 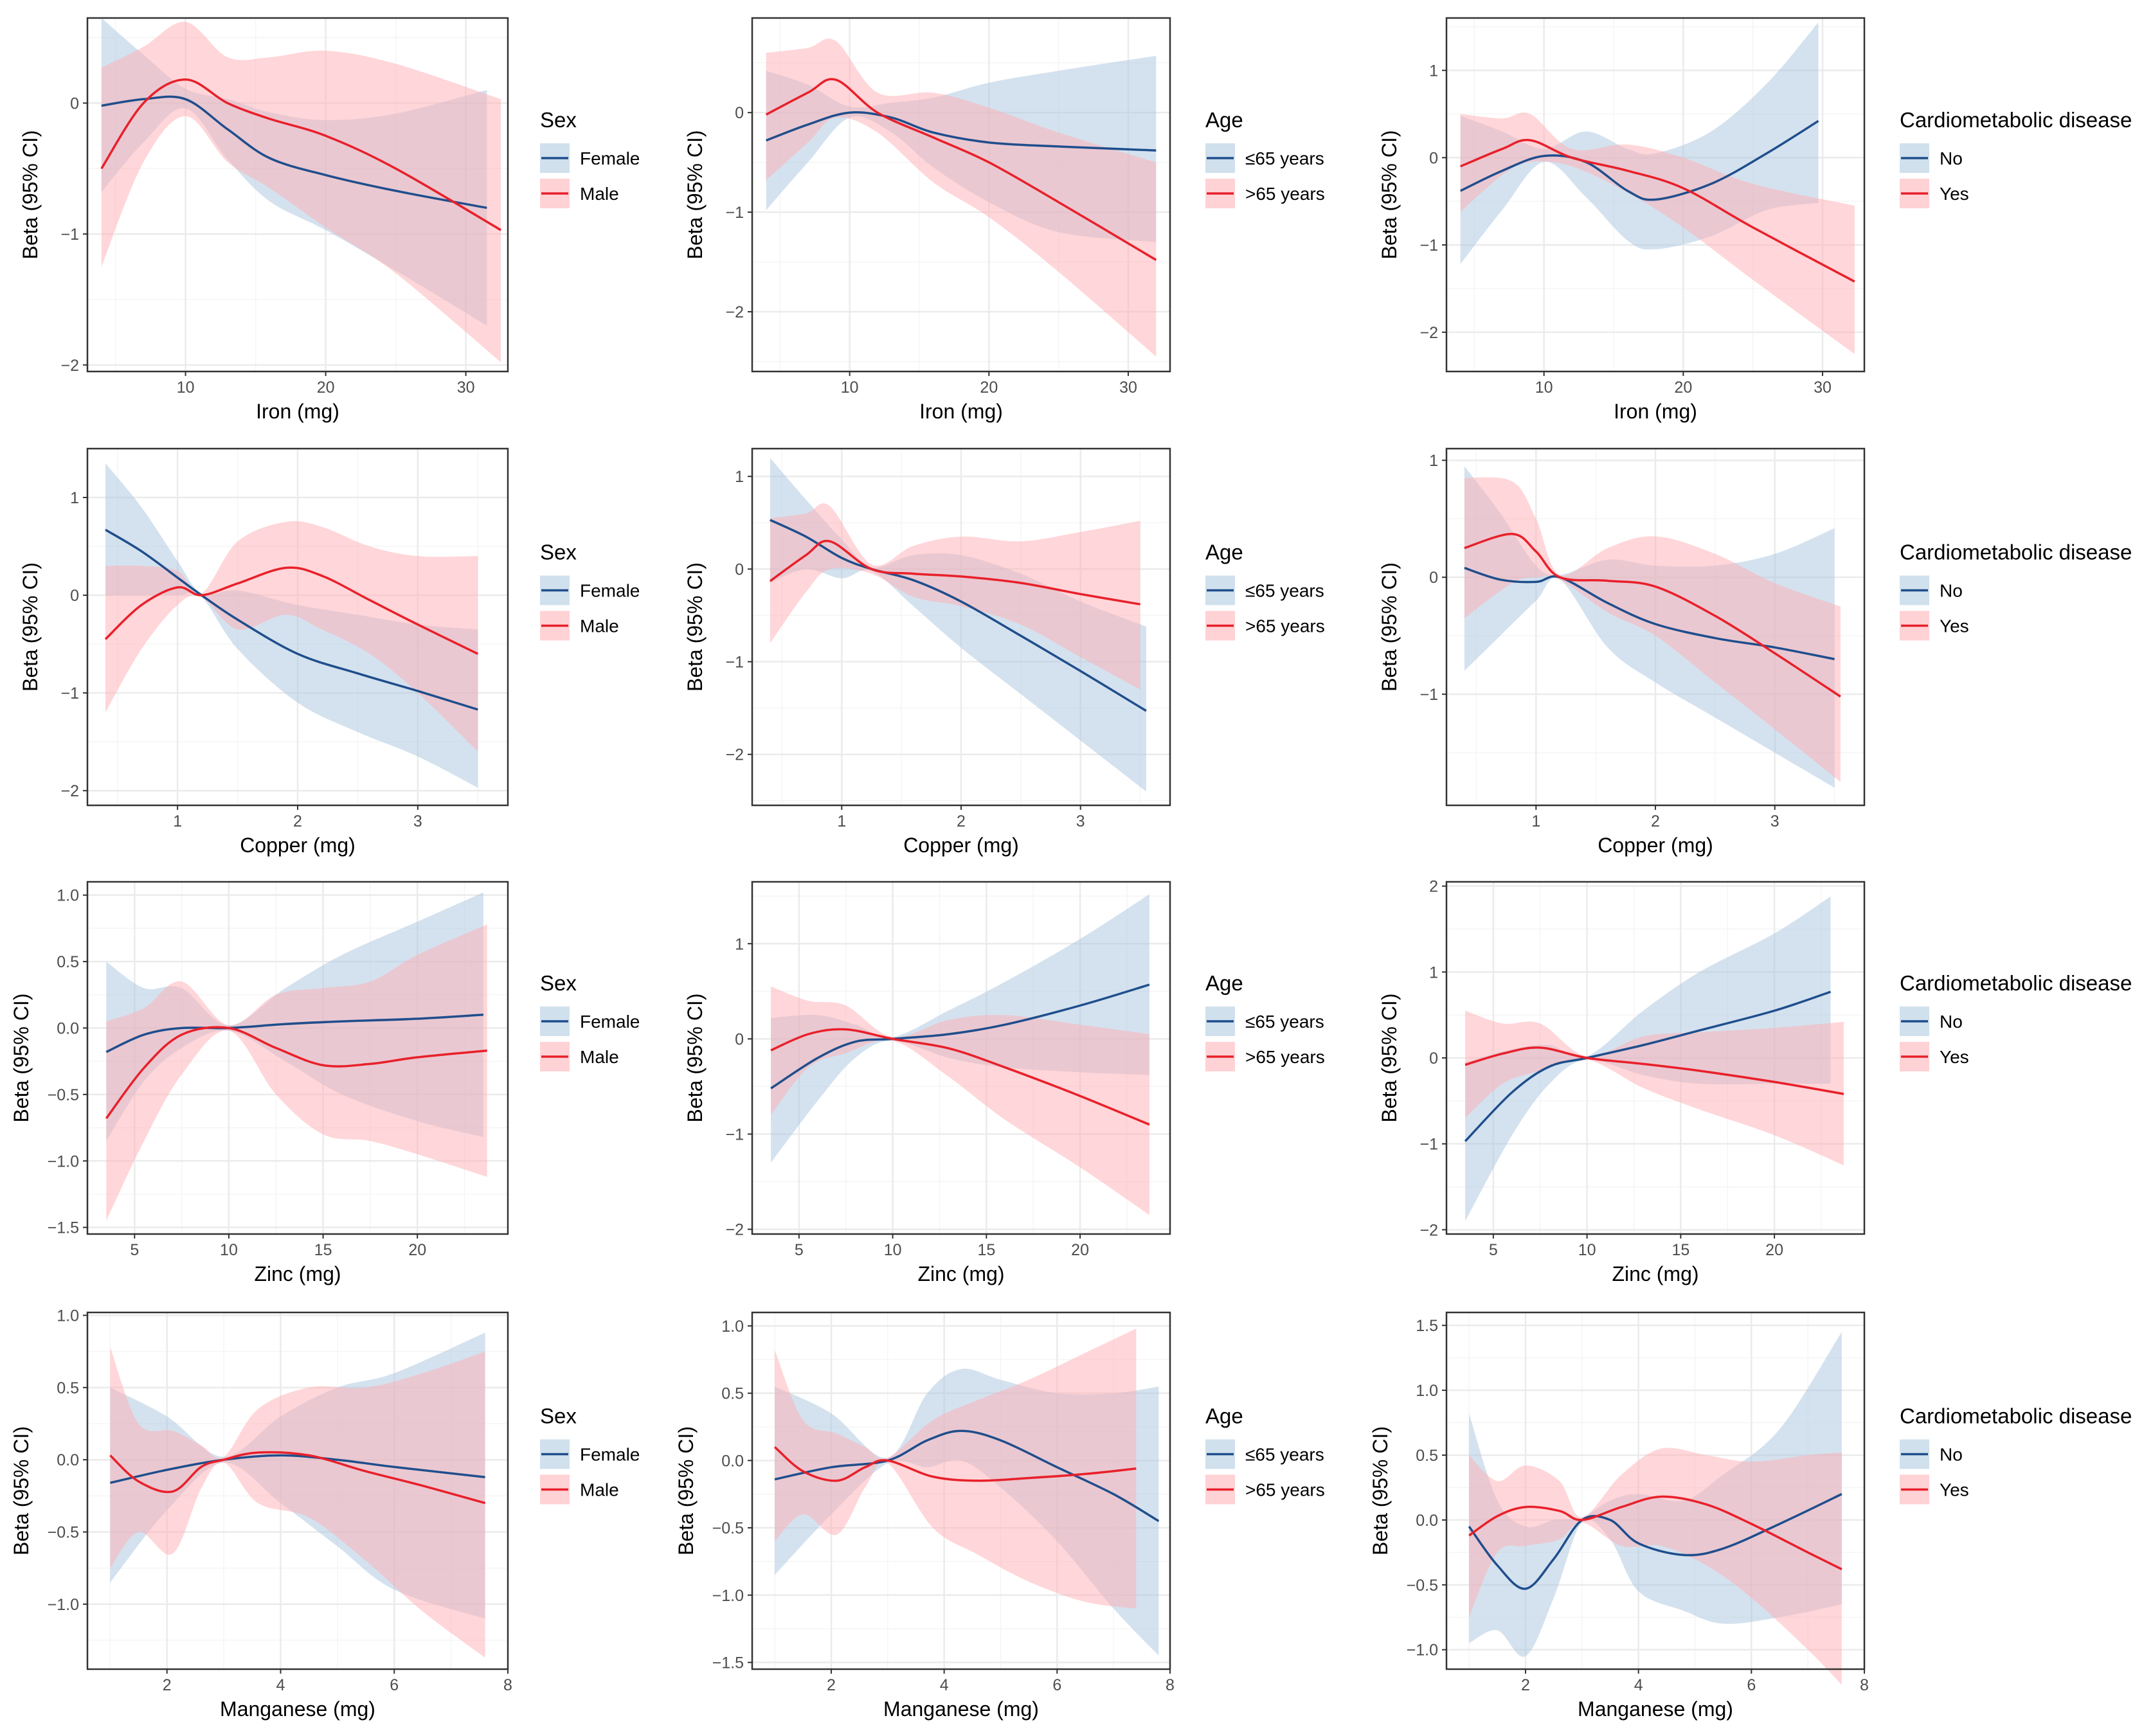 What do you see at coordinates (1284, 1455) in the screenshot?
I see `legend-label: ≤65 years` at bounding box center [1284, 1455].